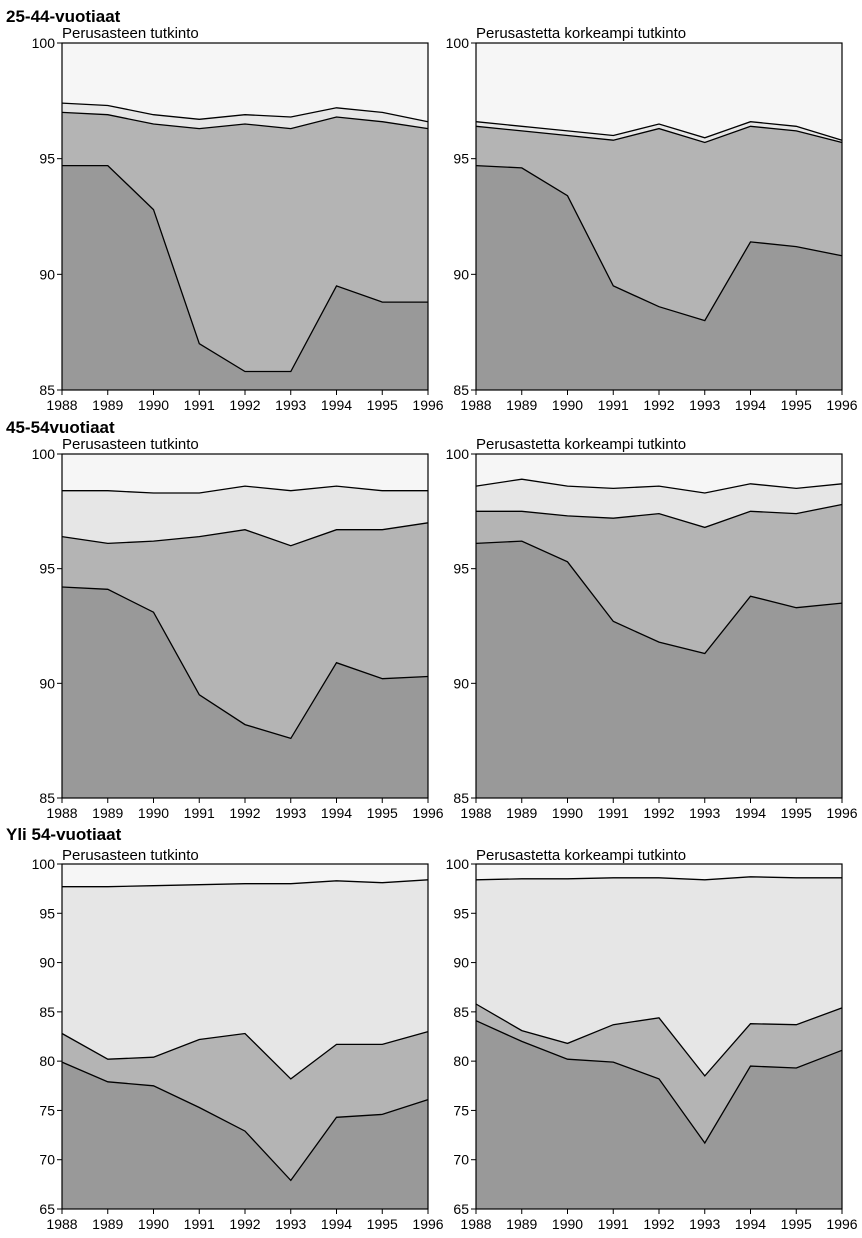 The image size is (862, 1238). I want to click on section-title: Yli 54-vuotiaat, so click(64, 834).